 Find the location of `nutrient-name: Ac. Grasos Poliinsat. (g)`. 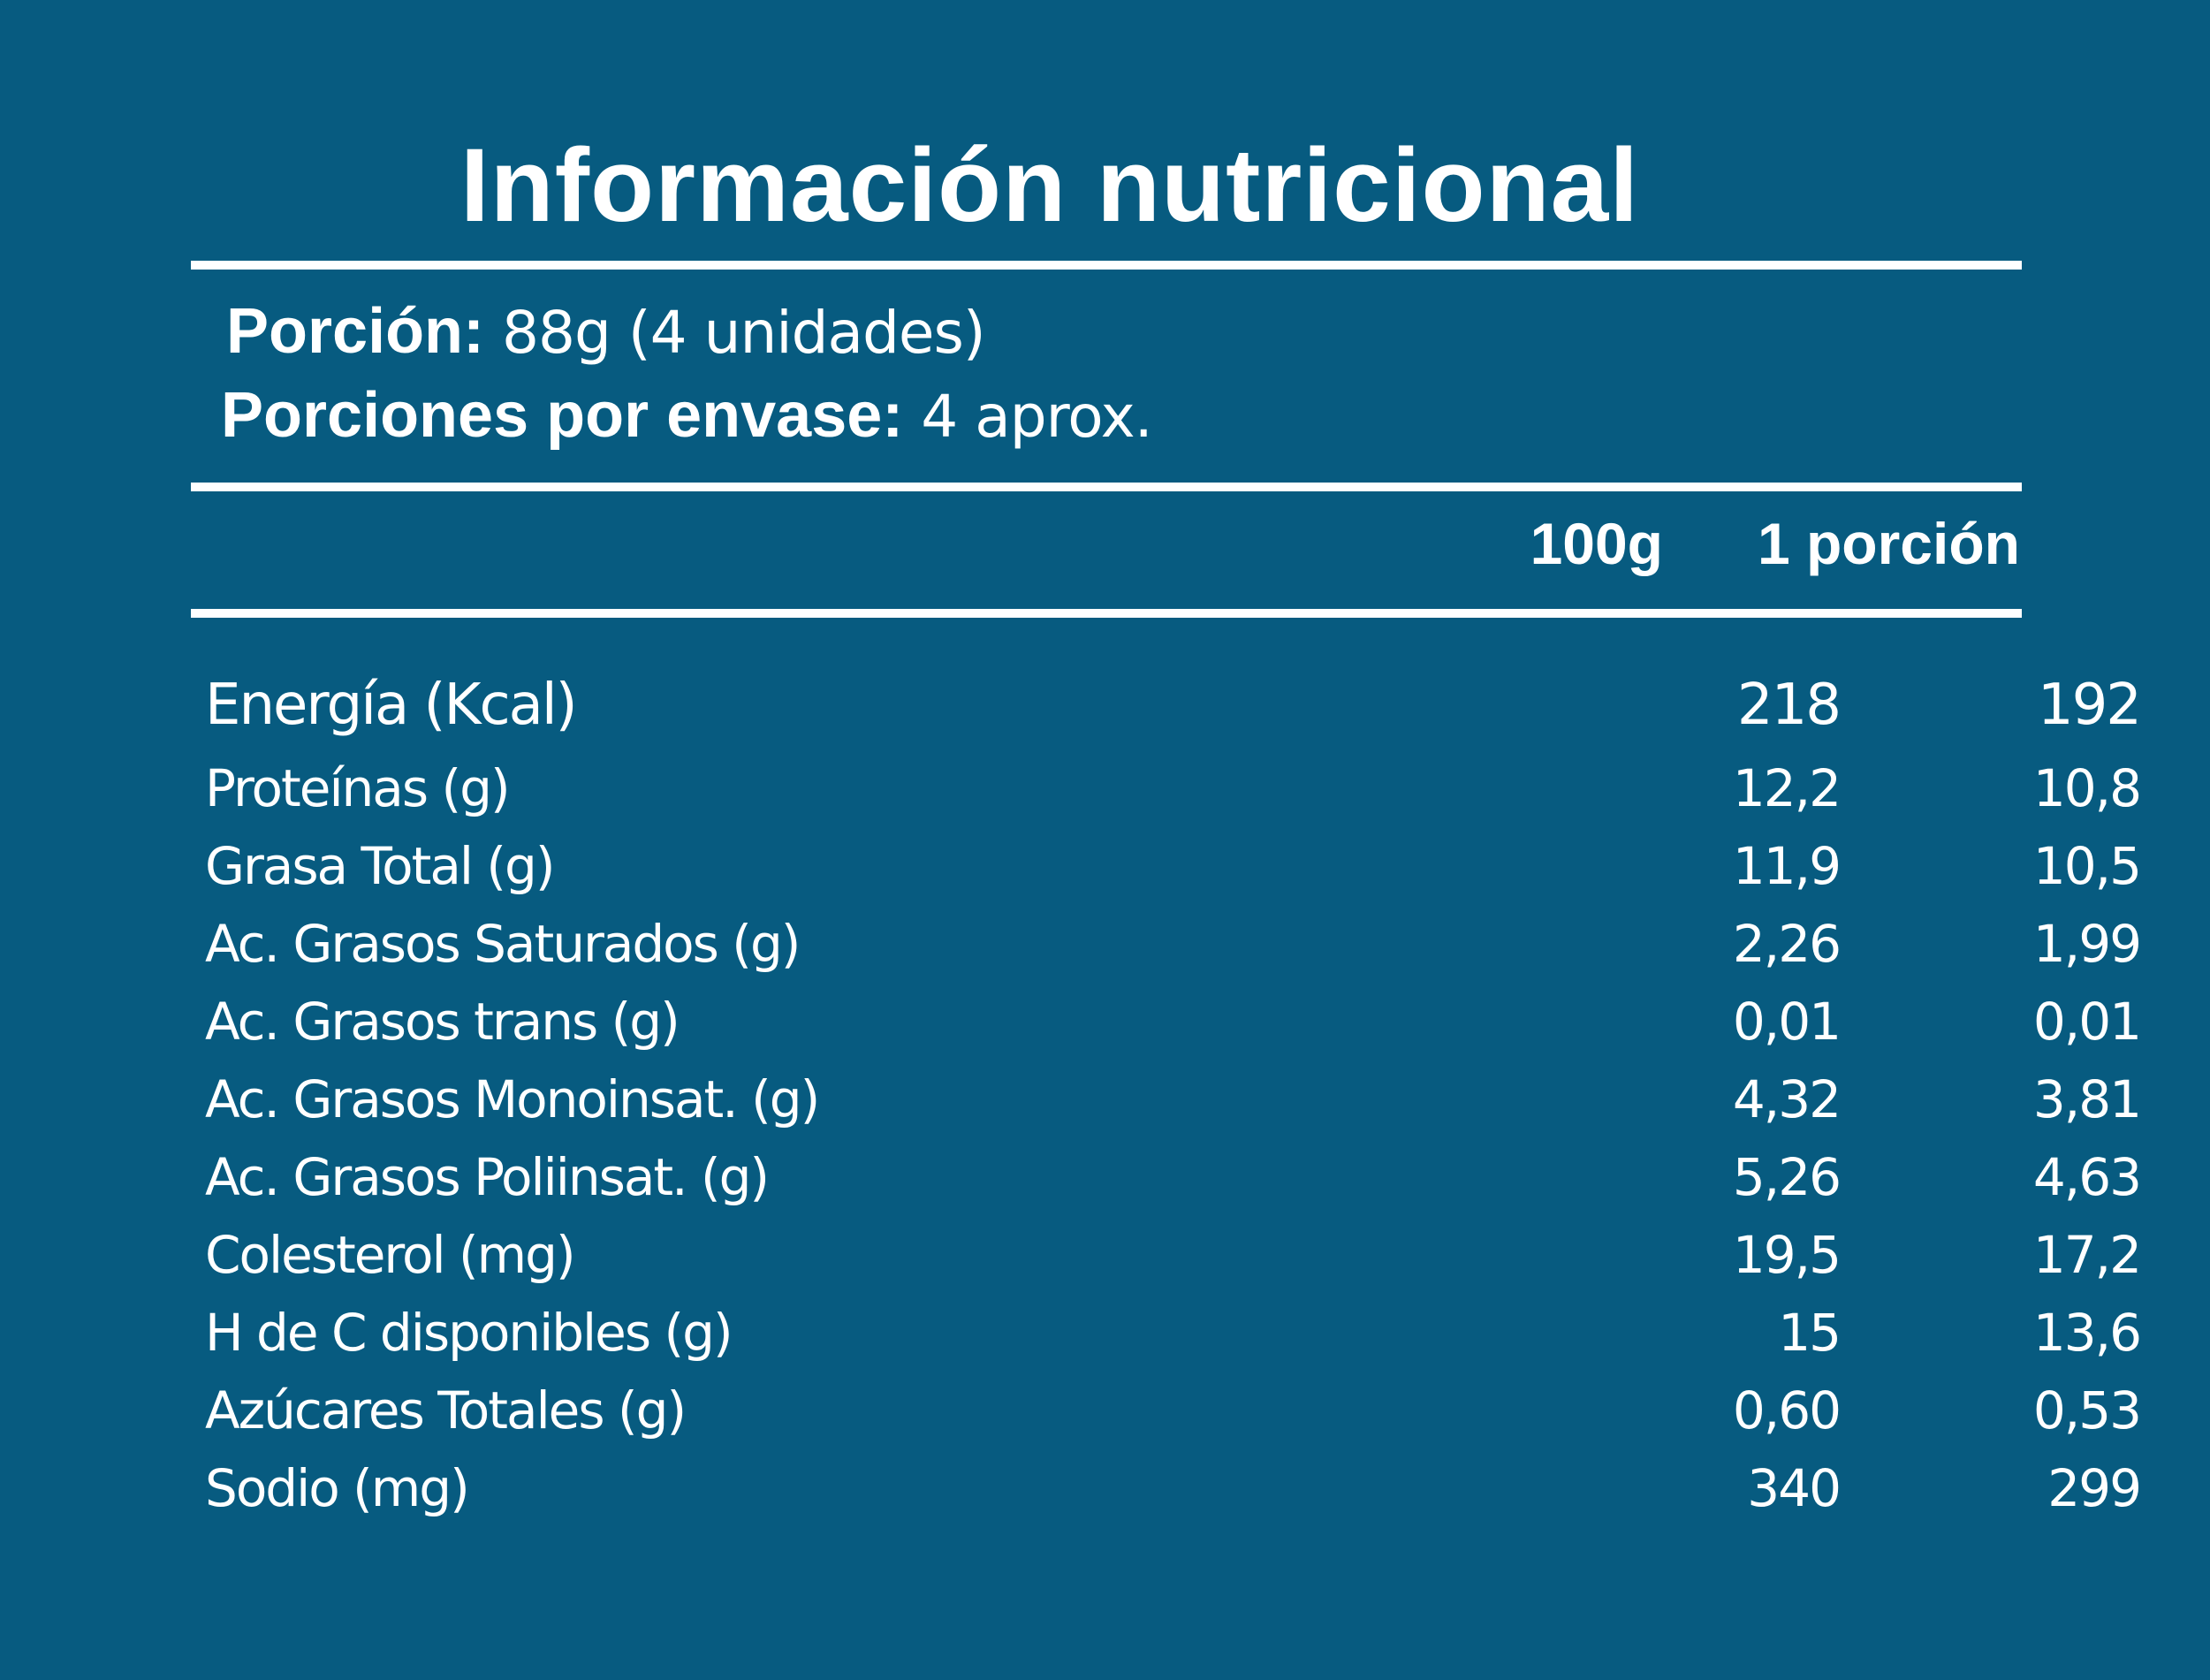

nutrient-name: Ac. Grasos Poliinsat. (g) is located at coordinates (487, 1177).